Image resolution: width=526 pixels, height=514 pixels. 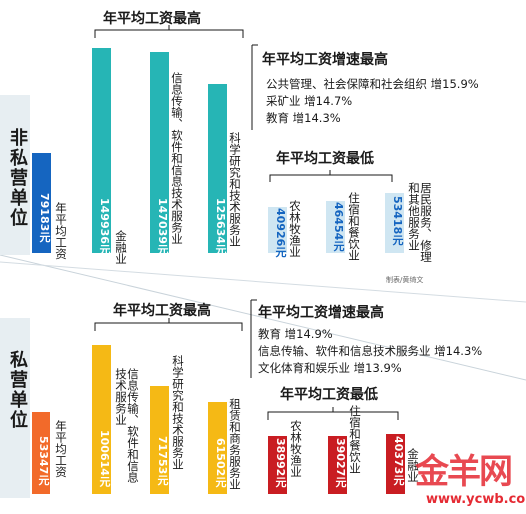 What do you see at coordinates (162, 311) in the screenshot?
I see `highest-title-private: 年平均工资最高` at bounding box center [162, 311].